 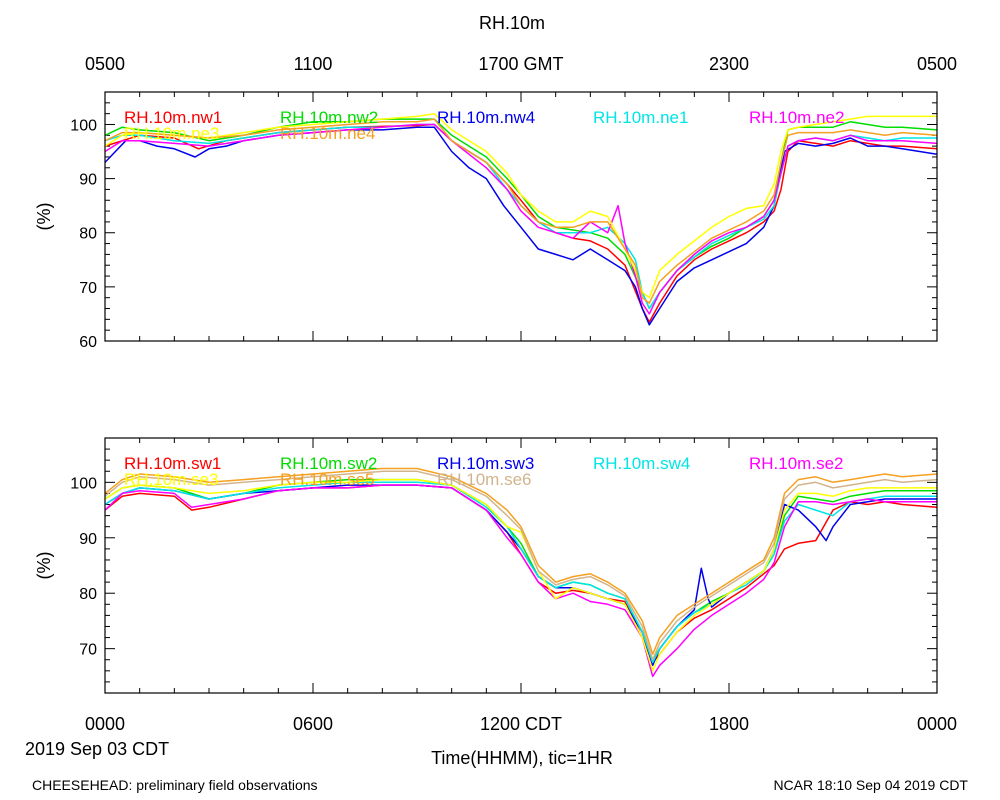 What do you see at coordinates (171, 133) in the screenshot?
I see `legend-entry: RH.10m.ne3` at bounding box center [171, 133].